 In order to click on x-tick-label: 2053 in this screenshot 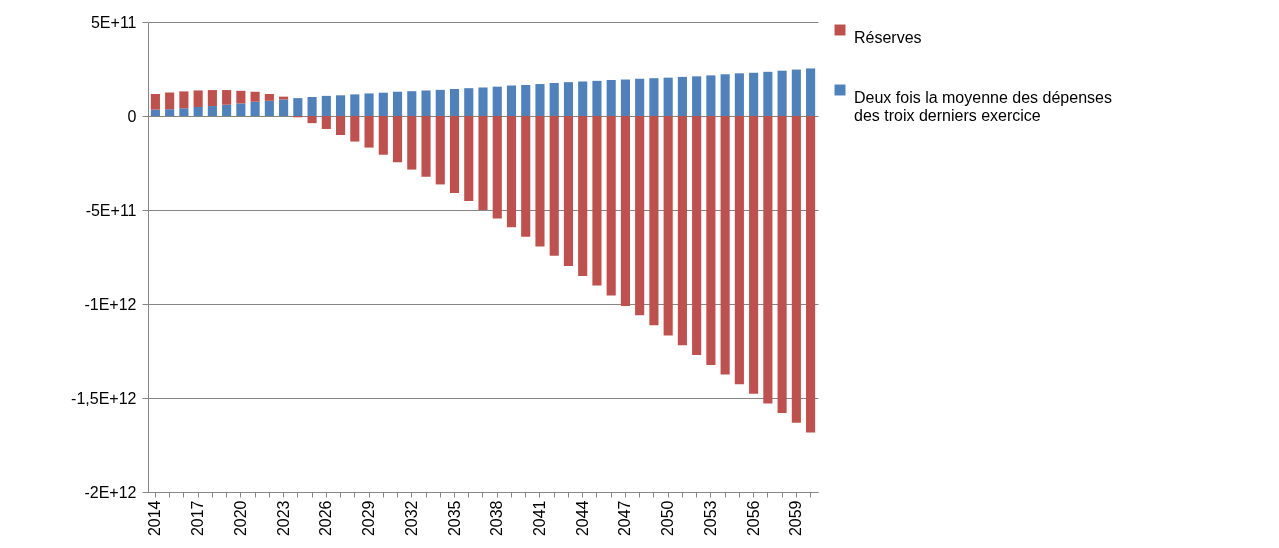, I will do `click(710, 518)`.